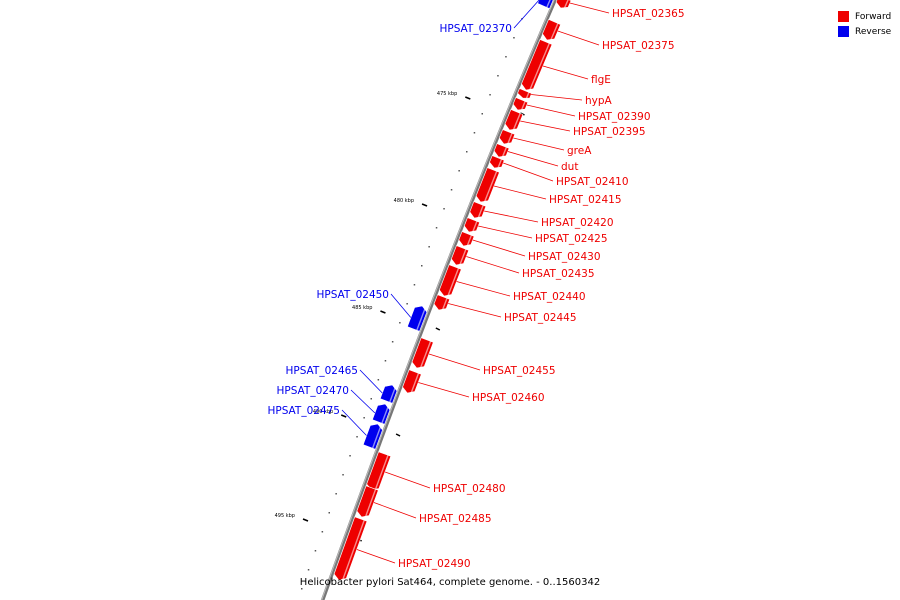 The image size is (900, 600). I want to click on gene-feature: flgE, so click(566, 65).